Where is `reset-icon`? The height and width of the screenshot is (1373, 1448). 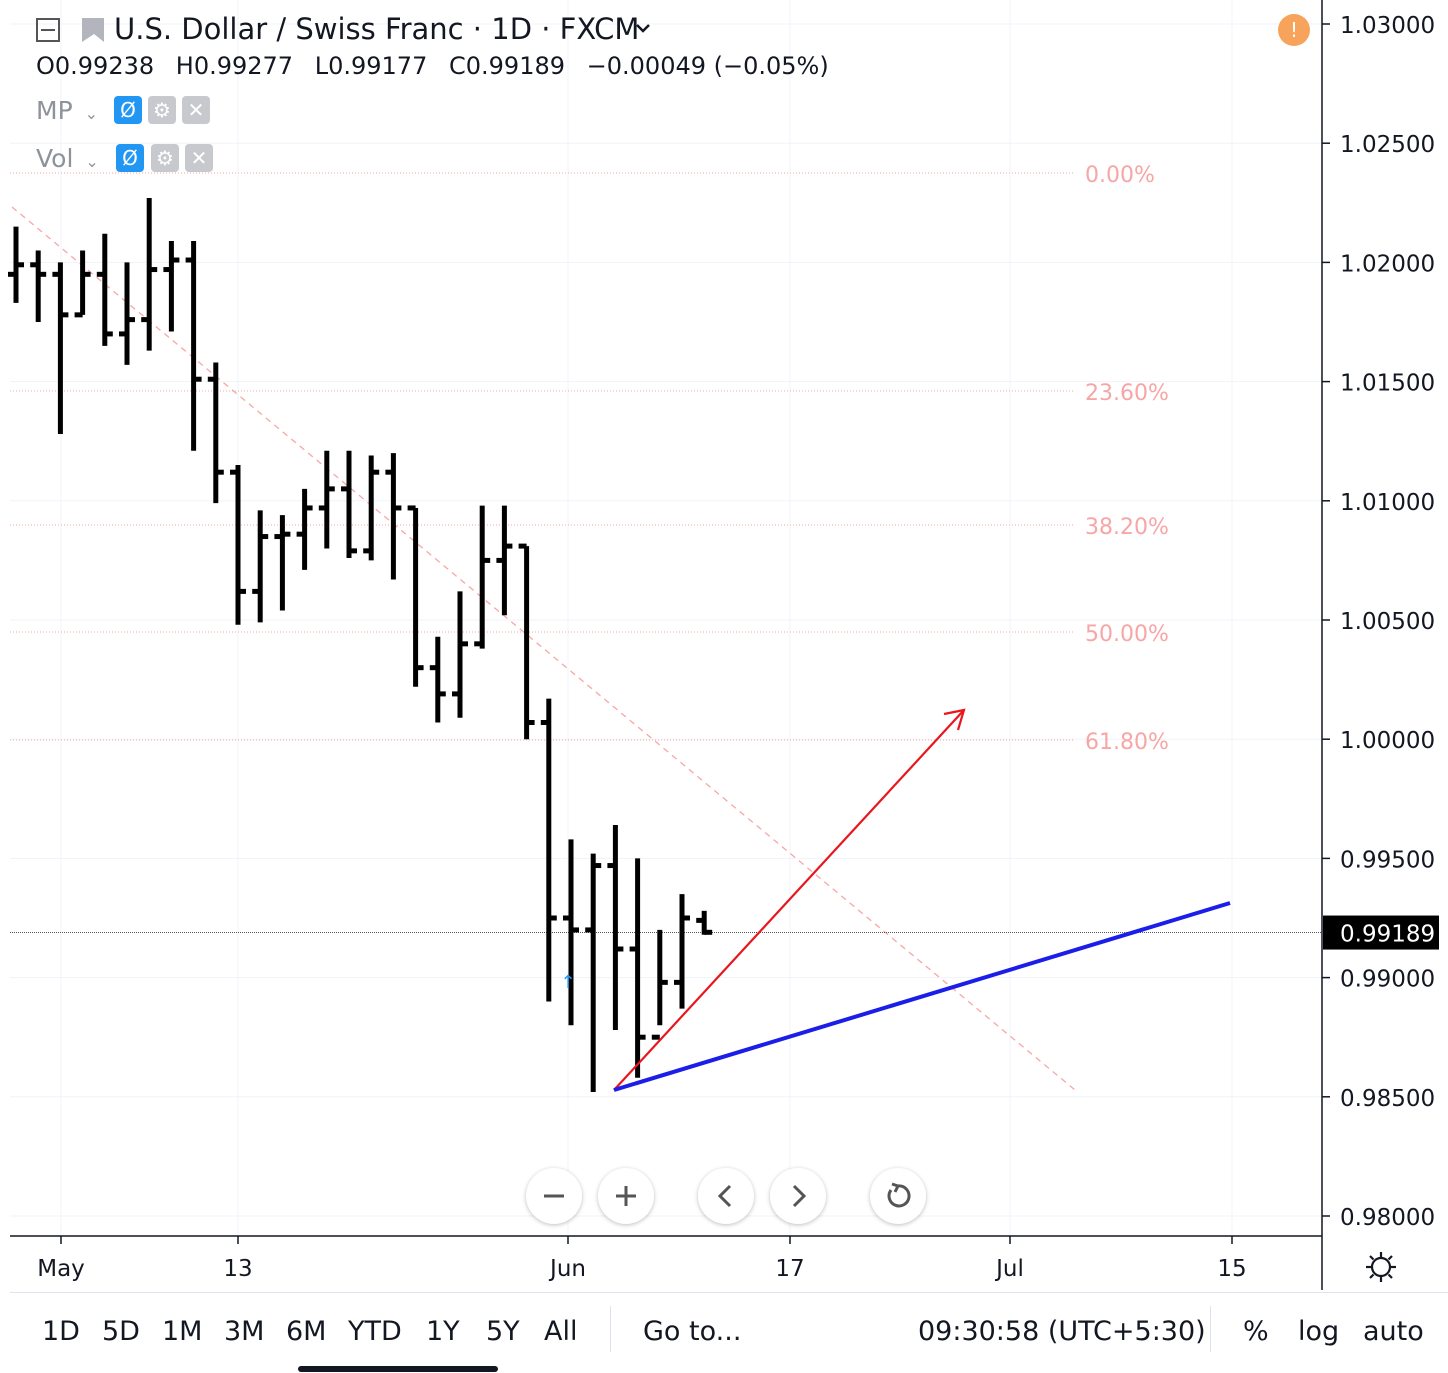
reset-icon is located at coordinates (899, 1195).